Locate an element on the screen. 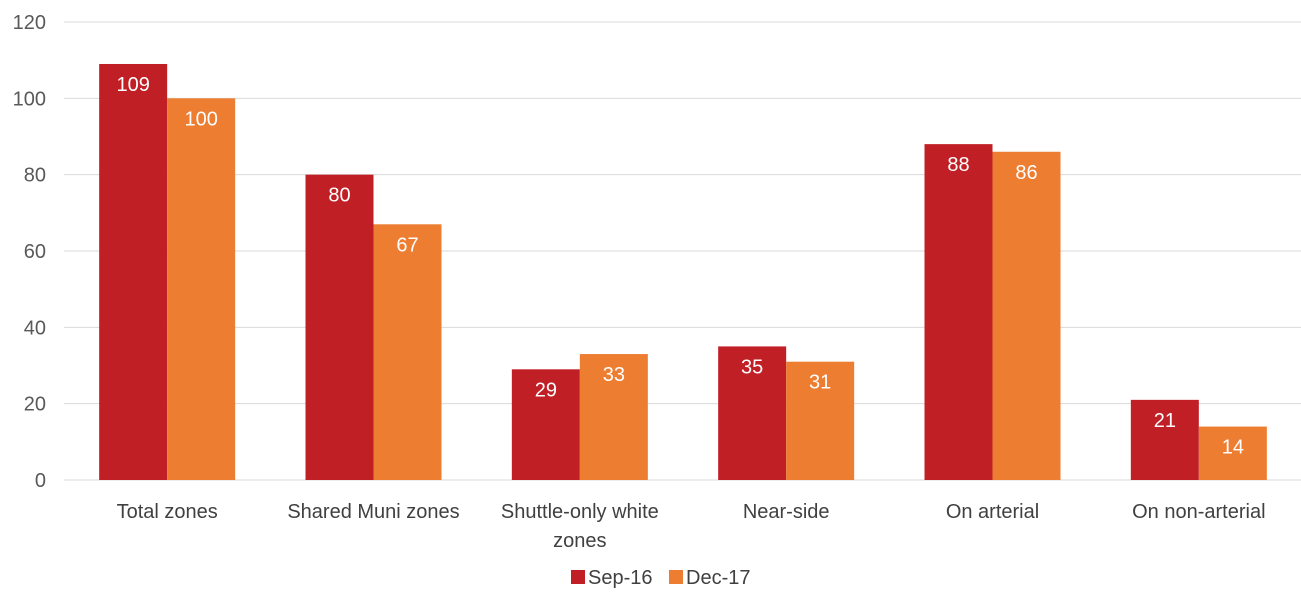 The image size is (1301, 604). legend-item: Sep-16 is located at coordinates (612, 578).